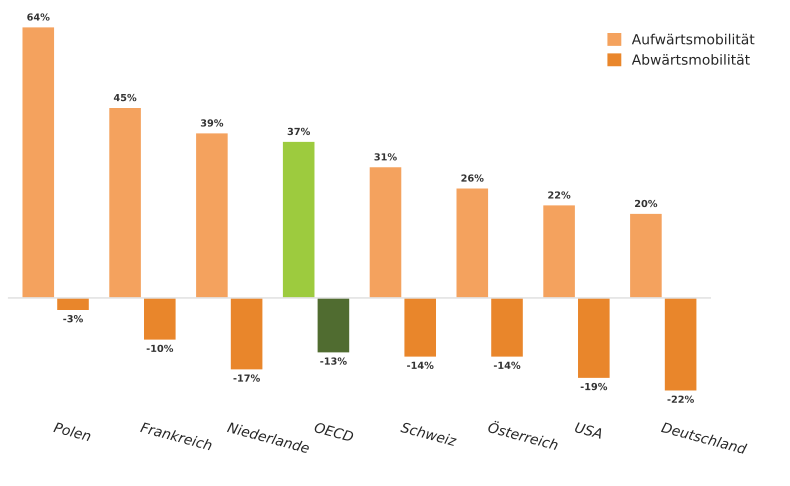 This screenshot has height=486, width=790. Describe the element at coordinates (680, 399) in the screenshot. I see `data-label: -22%` at that location.